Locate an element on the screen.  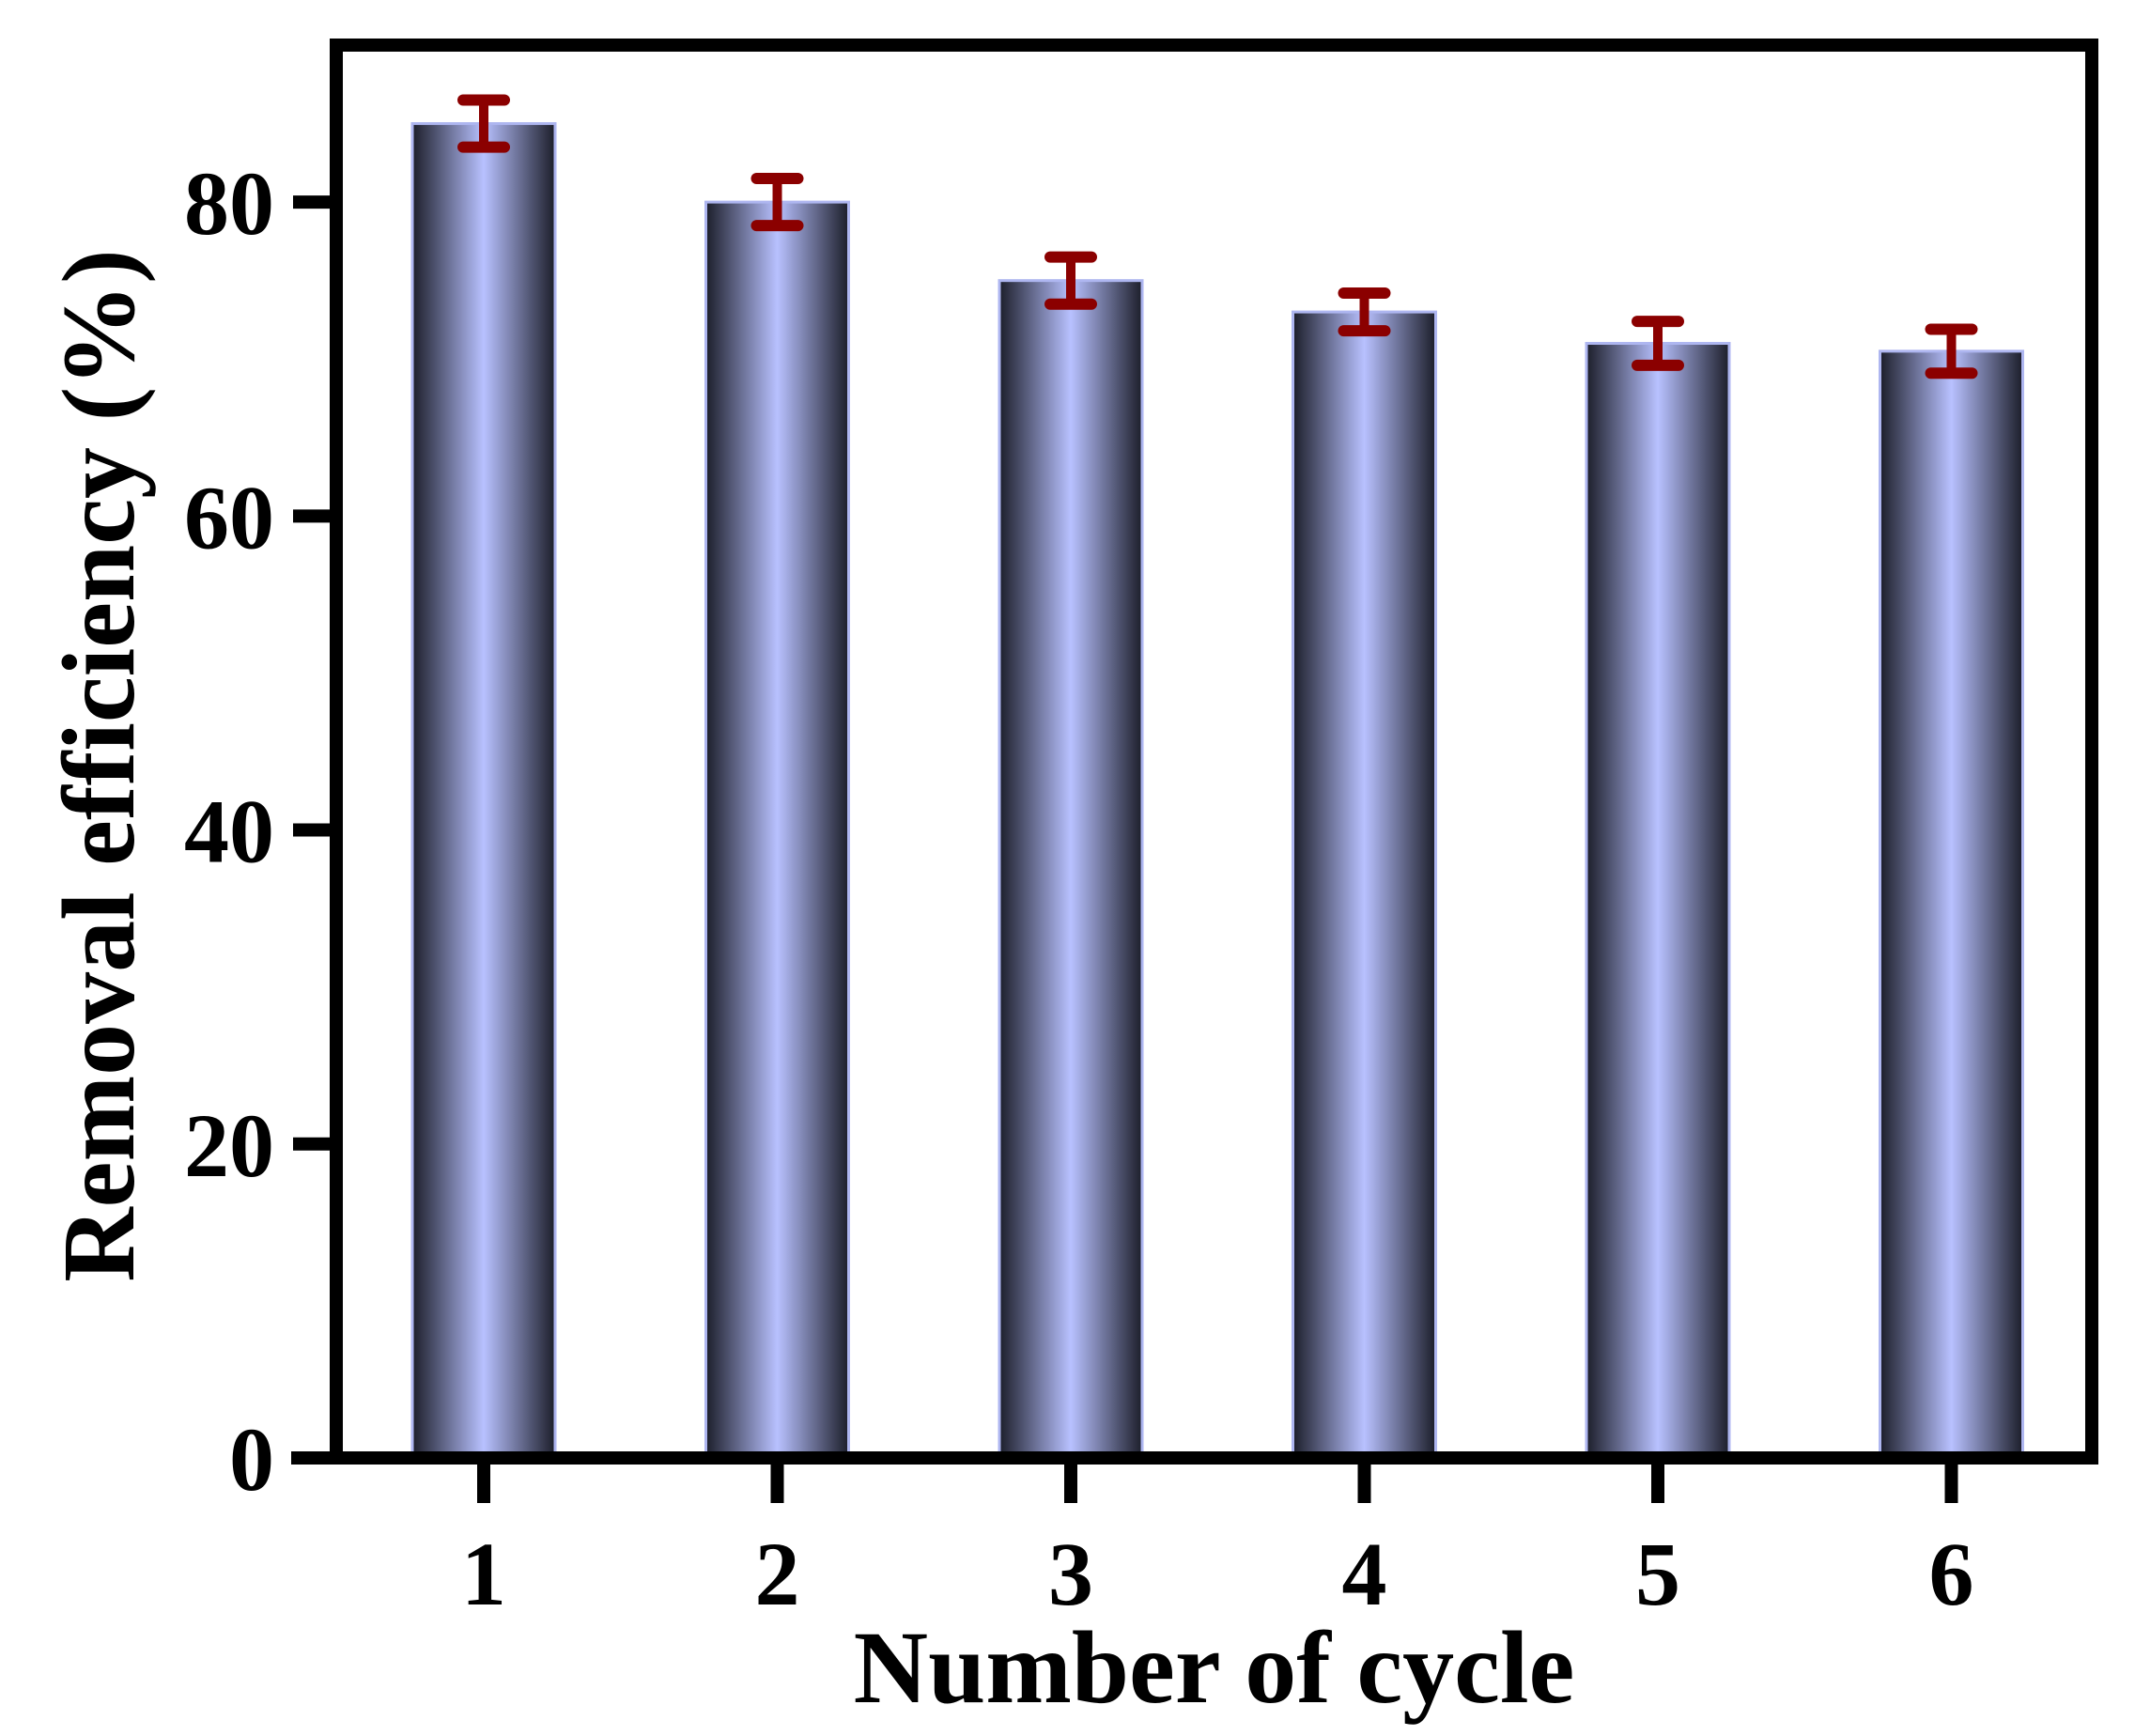
y-axis-title: Removal efficiency (%) is located at coordinates (98, 765).